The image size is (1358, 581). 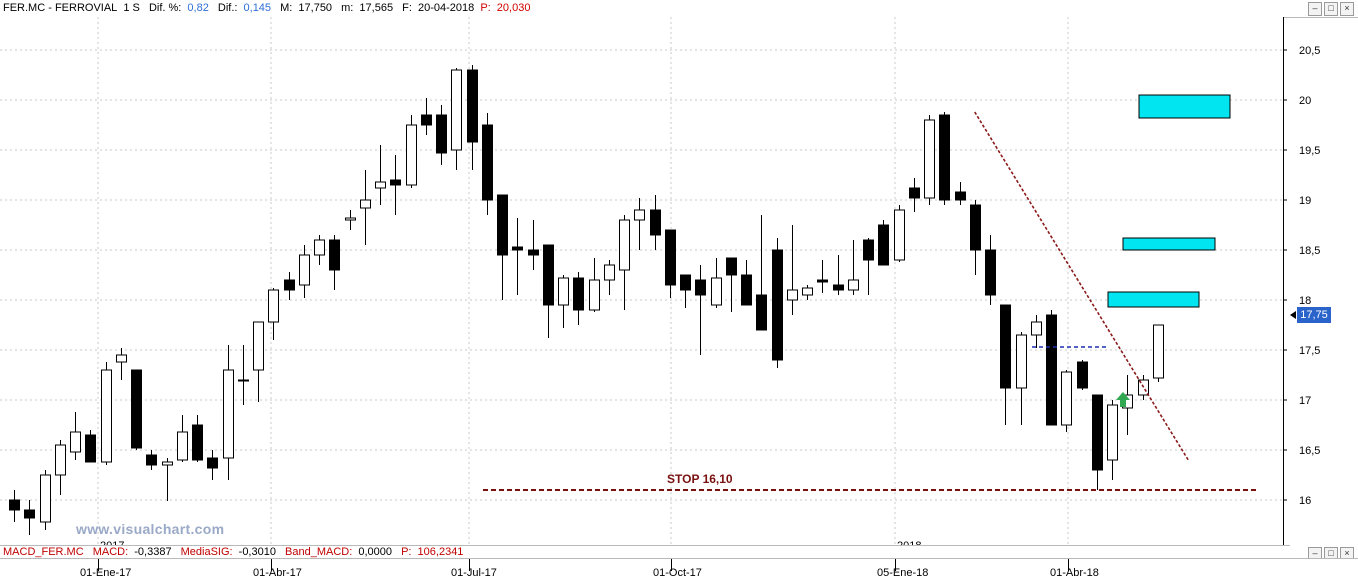 What do you see at coordinates (257, 552) in the screenshot?
I see `sig-value: -0,3010` at bounding box center [257, 552].